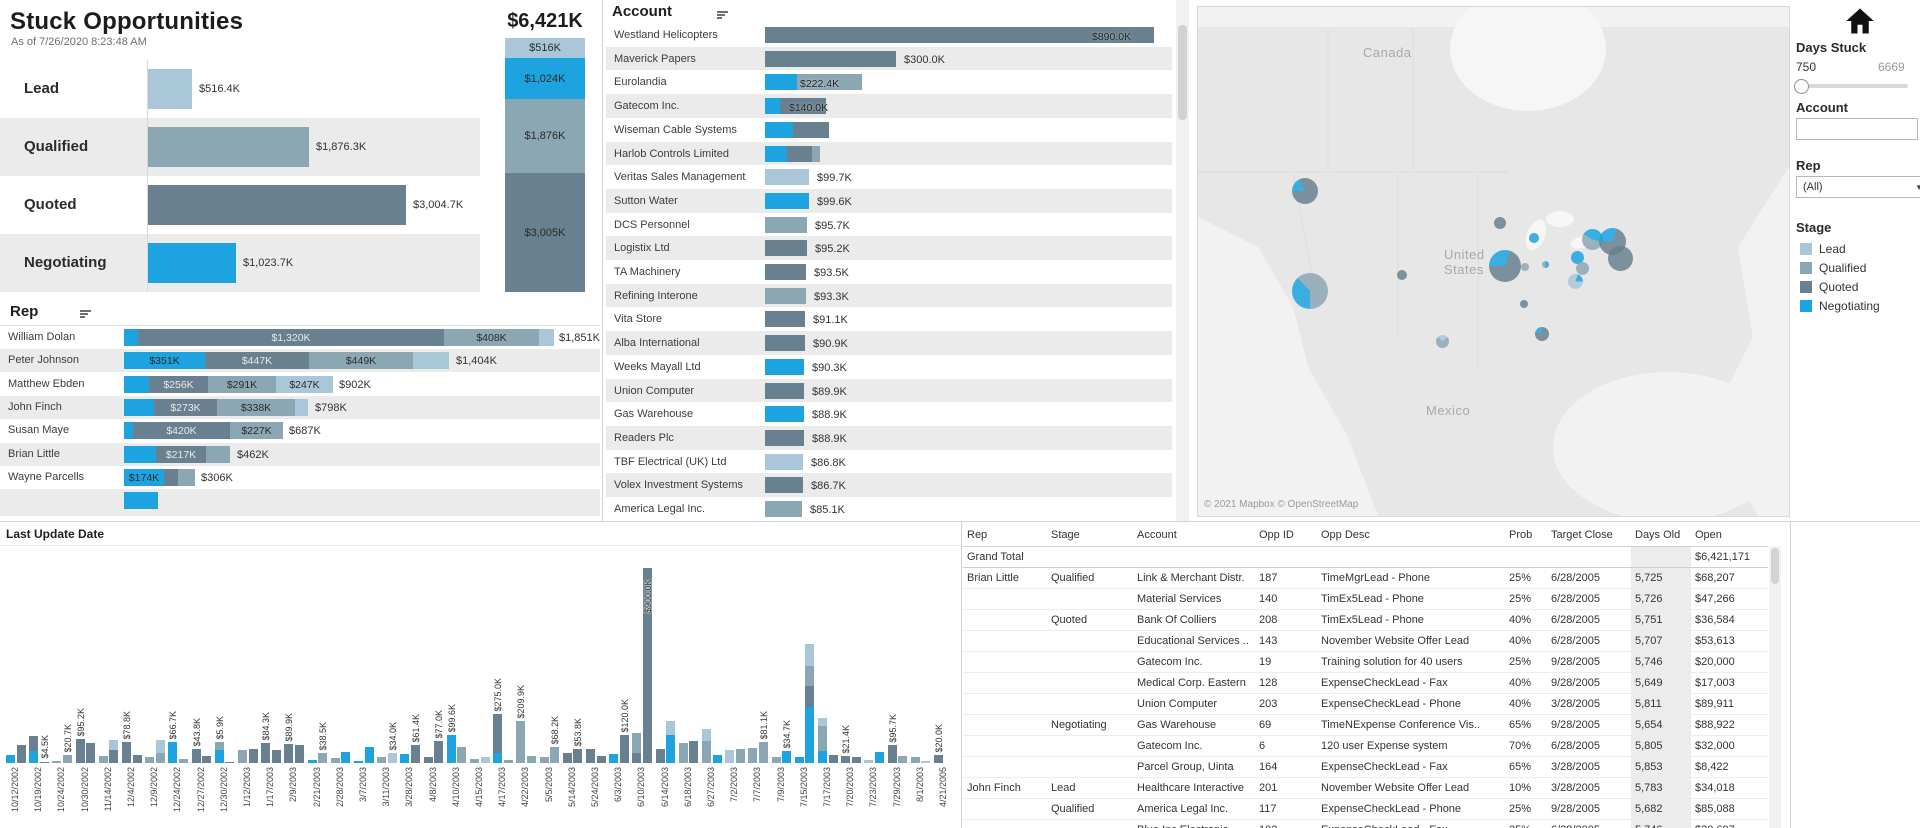 The image size is (1920, 828). What do you see at coordinates (787, 177) in the screenshot?
I see `account-bar-segment-lead` at bounding box center [787, 177].